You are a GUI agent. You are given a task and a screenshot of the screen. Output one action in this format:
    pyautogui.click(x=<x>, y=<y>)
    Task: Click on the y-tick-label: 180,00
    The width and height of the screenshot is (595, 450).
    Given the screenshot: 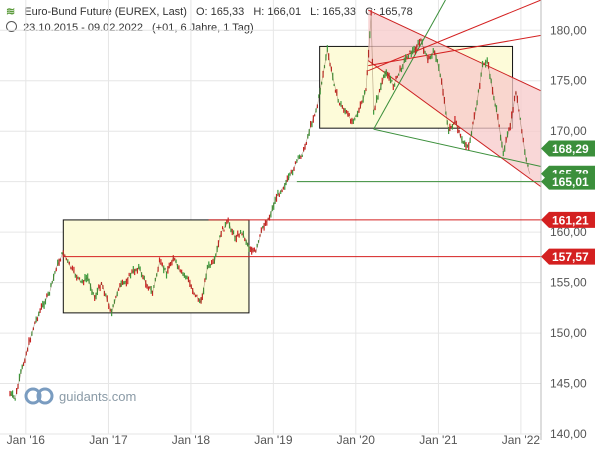 What is the action you would take?
    pyautogui.click(x=568, y=30)
    